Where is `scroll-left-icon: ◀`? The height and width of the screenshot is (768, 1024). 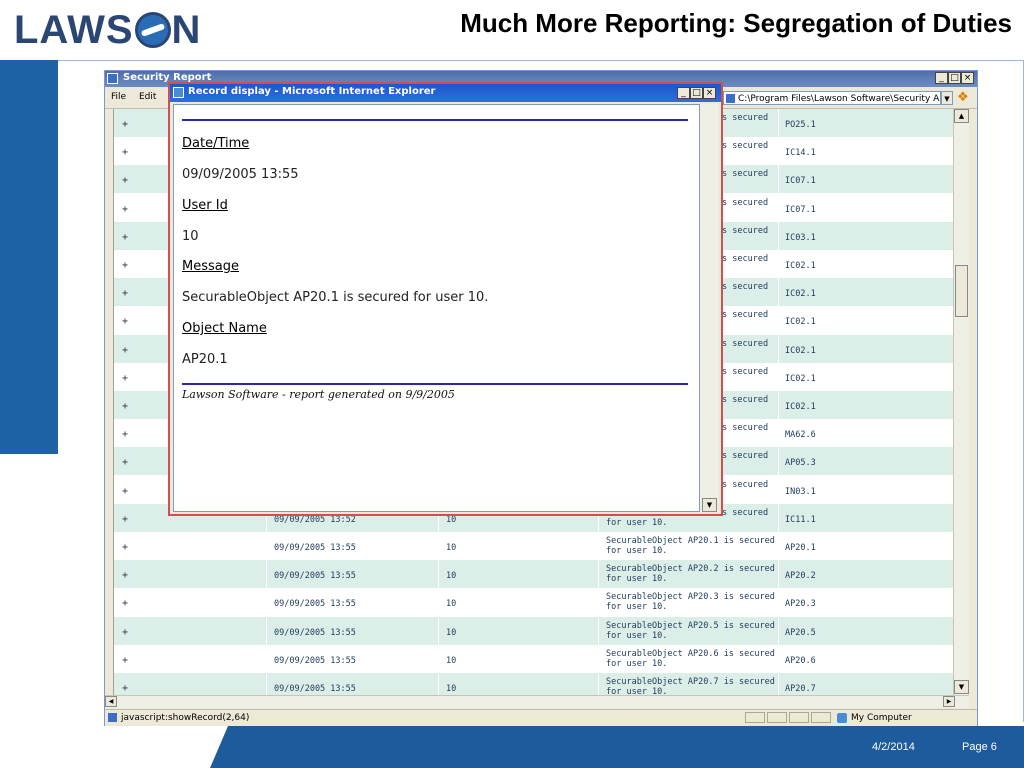 scroll-left-icon: ◀ is located at coordinates (111, 701).